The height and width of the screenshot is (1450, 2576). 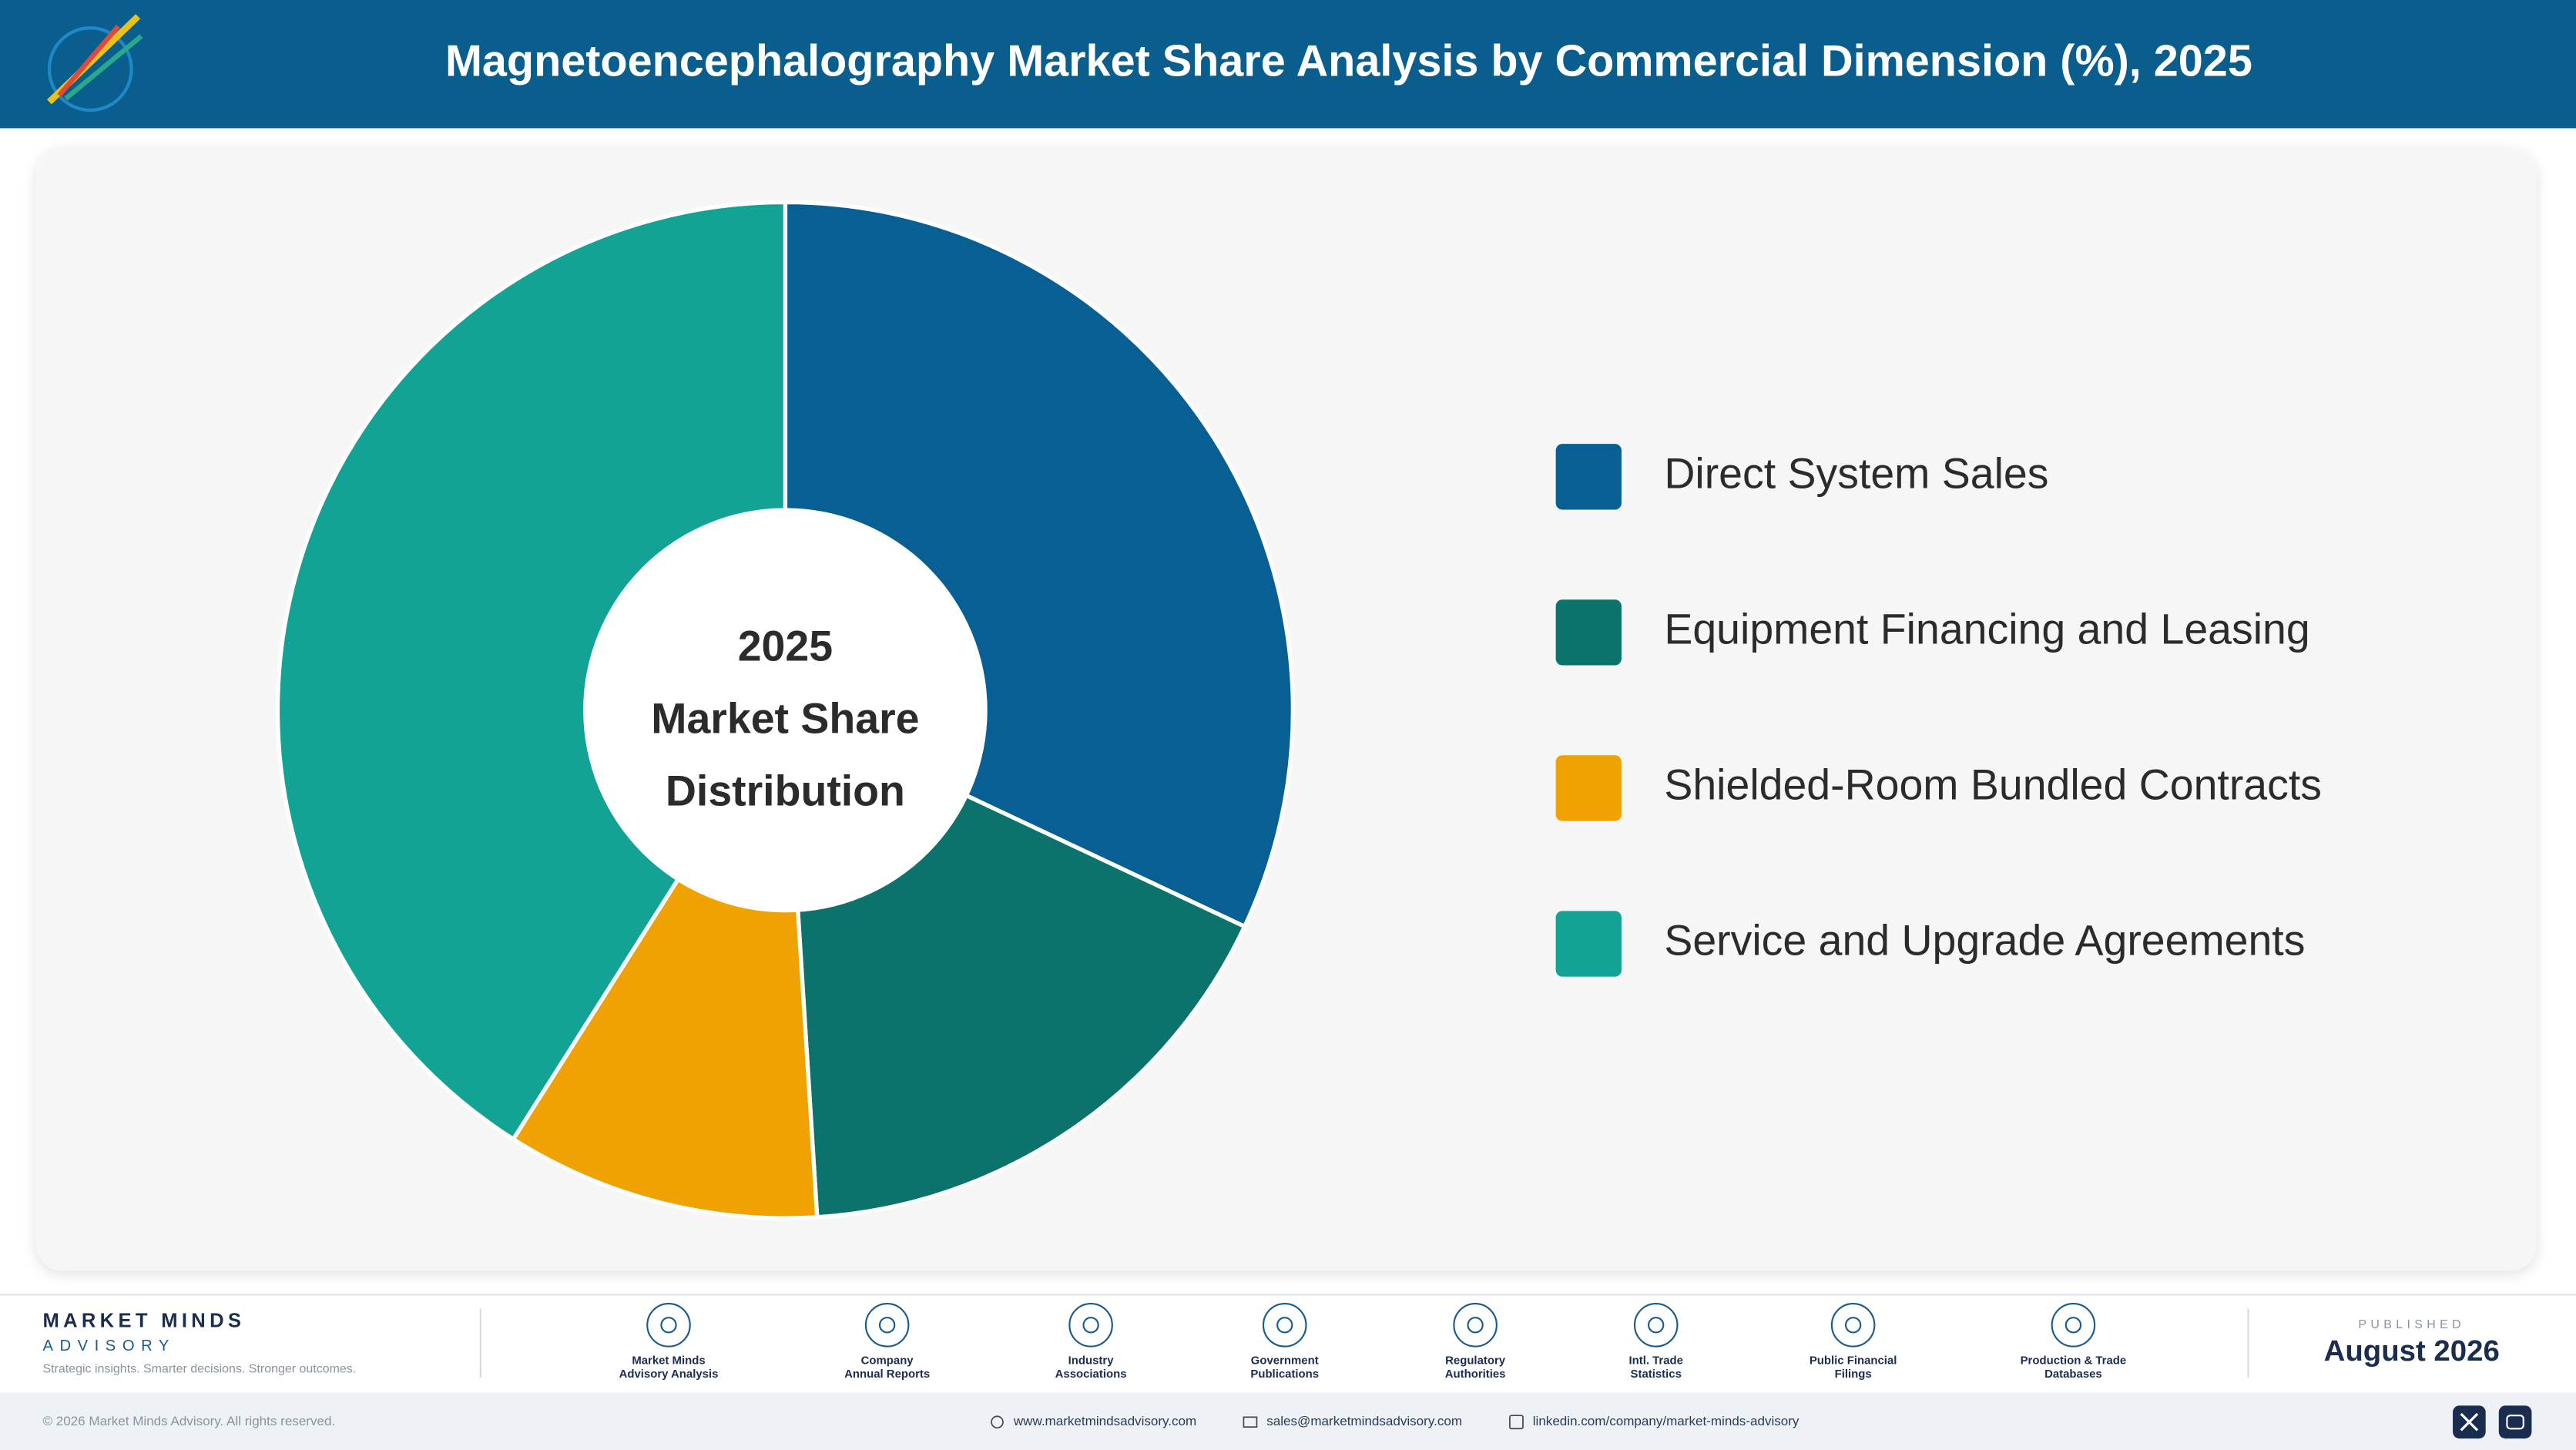 I want to click on website-link: www.marketmindsadvisory.com, so click(x=1104, y=1421).